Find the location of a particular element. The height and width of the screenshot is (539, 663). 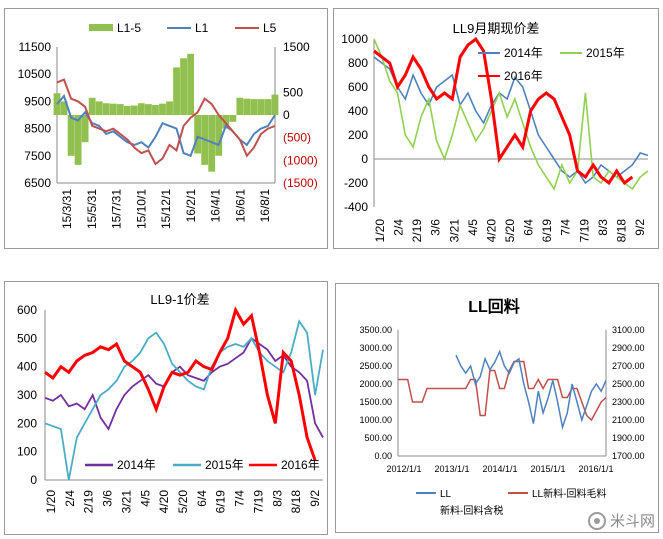

left-tick-label: 1500.00 is located at coordinates (375, 402).